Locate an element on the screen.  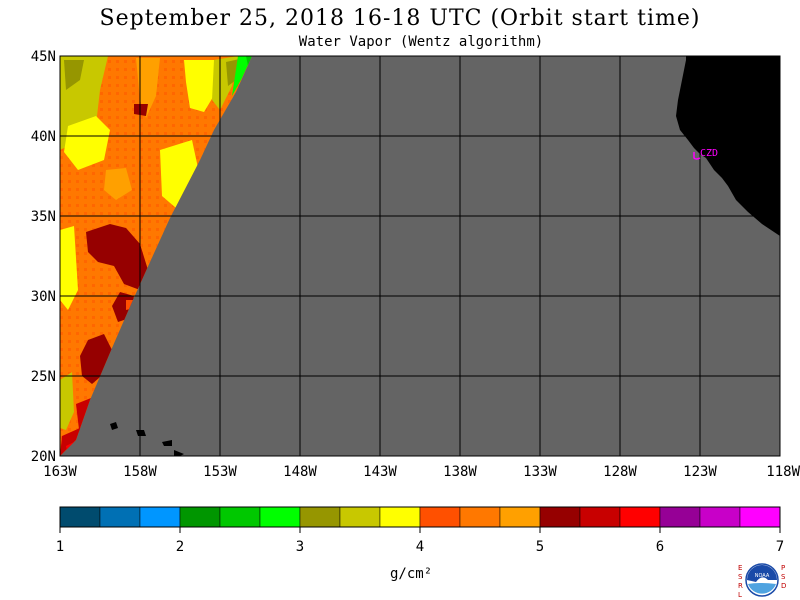
lon-tick-label: 138W is located at coordinates (460, 472).